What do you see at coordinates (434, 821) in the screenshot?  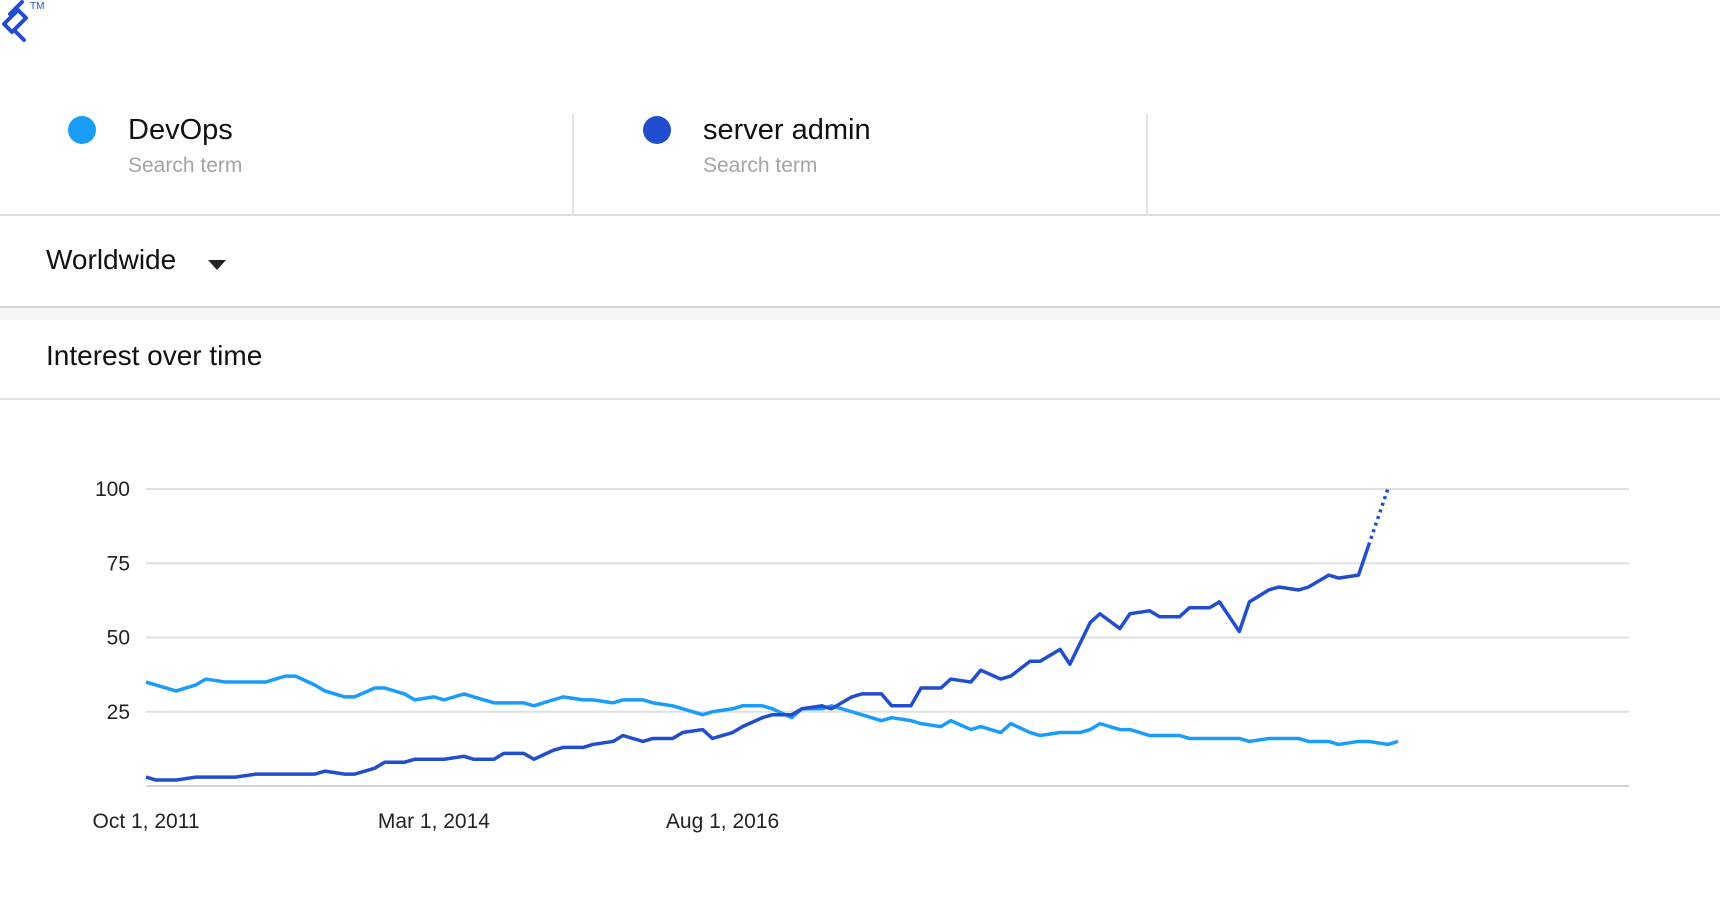 I see `x-tick-label: Mar 1, 2014` at bounding box center [434, 821].